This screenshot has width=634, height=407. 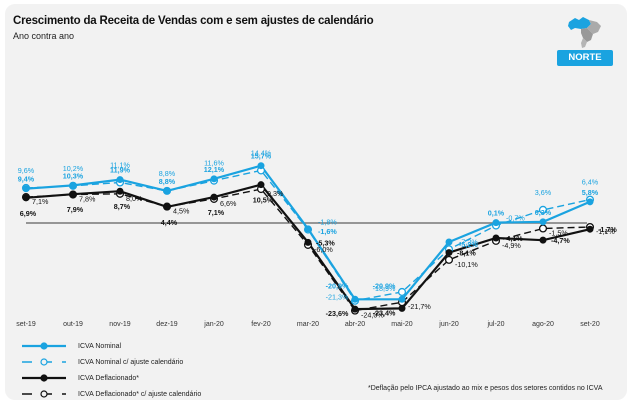 What do you see at coordinates (73, 324) in the screenshot?
I see `x-tick-label: out-19` at bounding box center [73, 324].